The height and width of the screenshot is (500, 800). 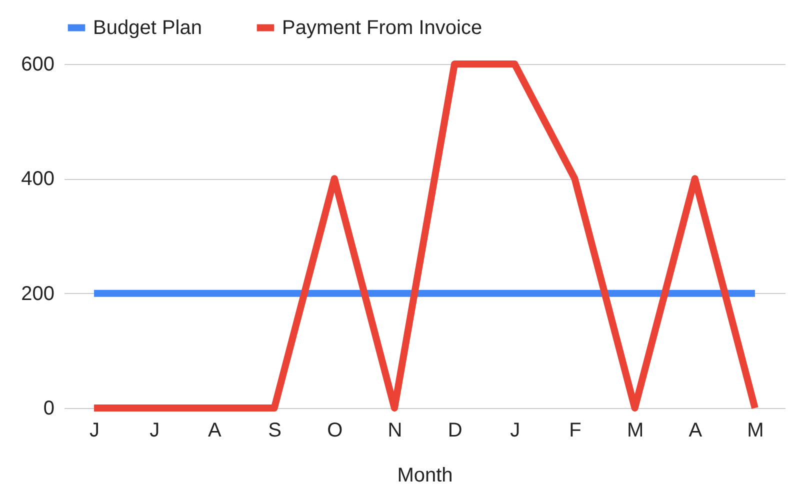 I want to click on y-tick-label: 200, so click(x=37, y=293).